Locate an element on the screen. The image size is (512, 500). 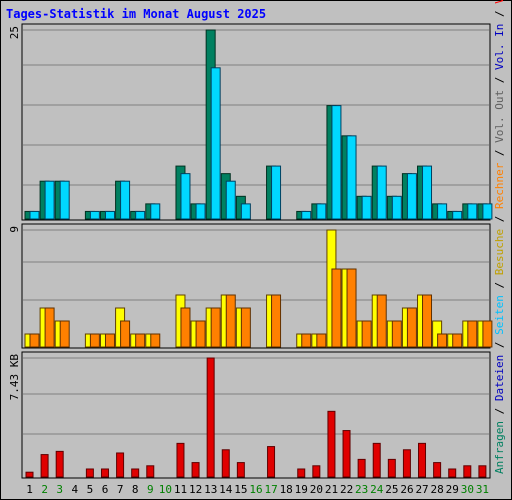
legend-part-7: / is located at coordinates (499, 219).